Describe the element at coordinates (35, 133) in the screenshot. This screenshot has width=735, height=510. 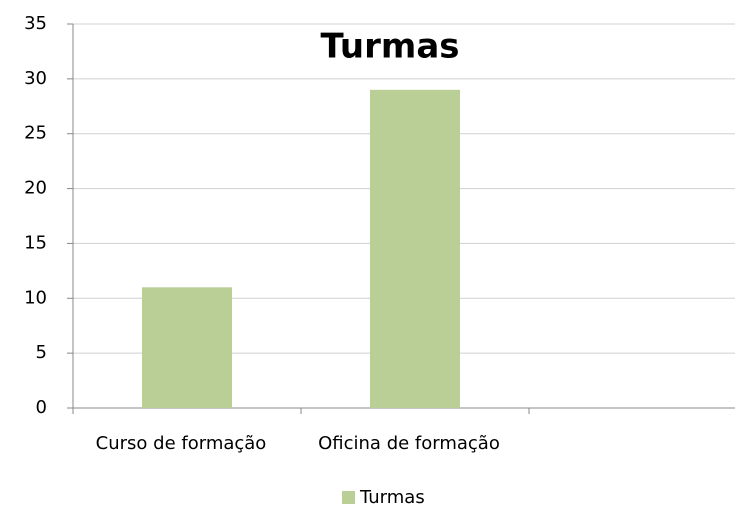
I see `y-tick-label: 25` at that location.